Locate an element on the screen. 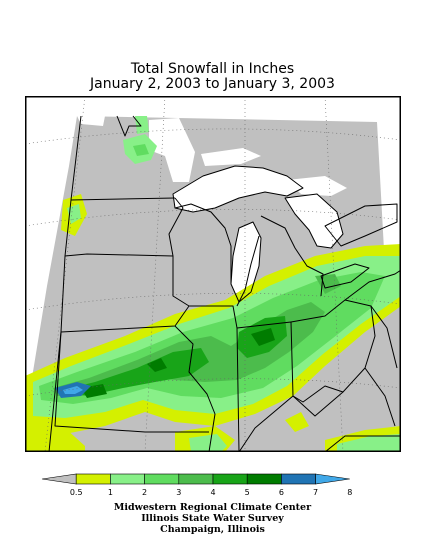  legend-tick-label: 0.5 is located at coordinates (76, 492).